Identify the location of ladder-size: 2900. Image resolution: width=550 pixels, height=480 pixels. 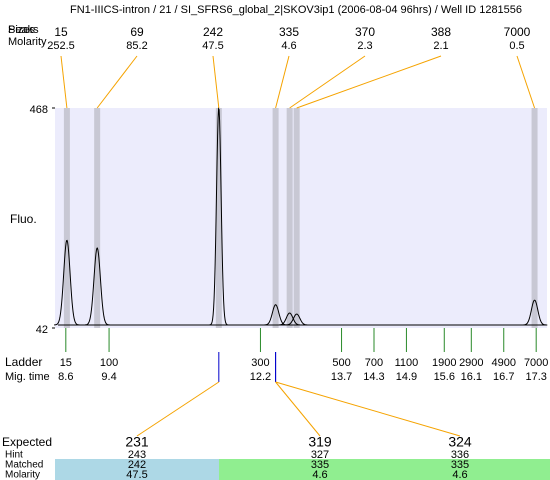
(471, 363).